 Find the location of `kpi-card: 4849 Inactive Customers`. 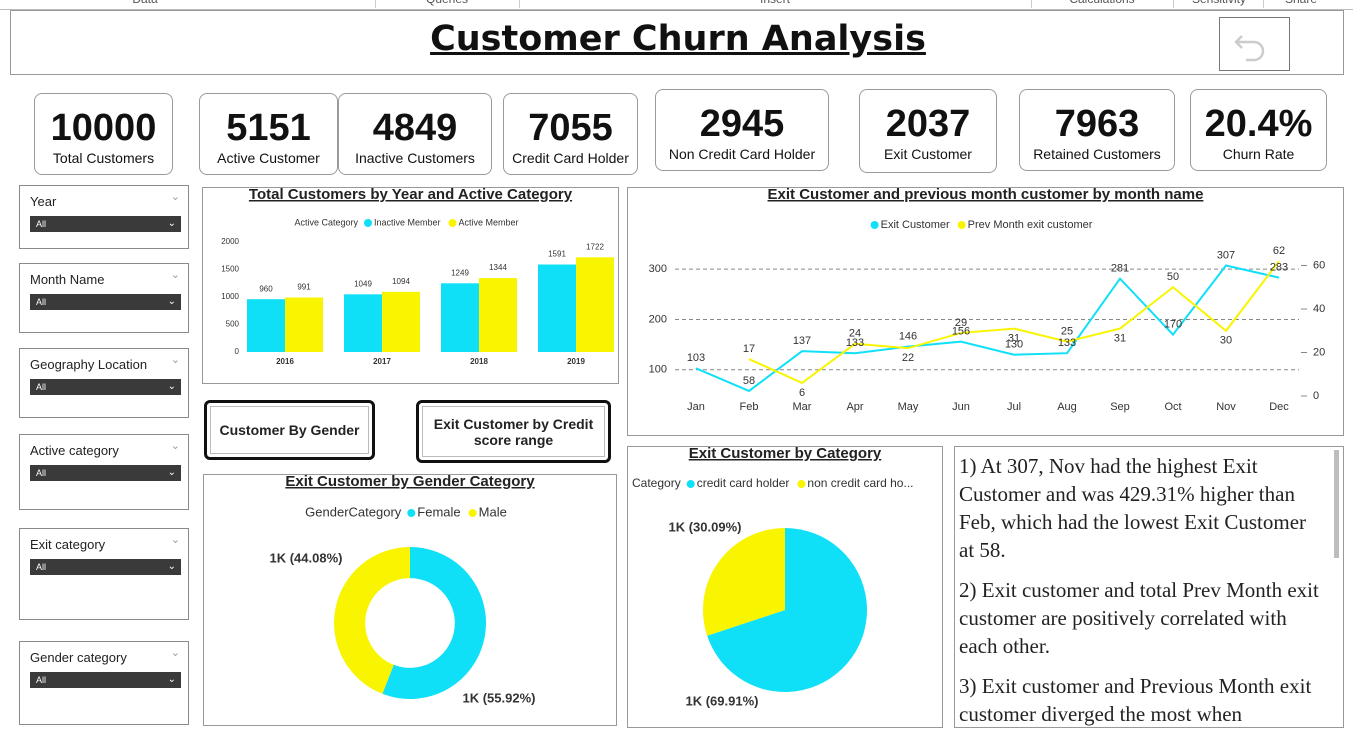

kpi-card: 4849 Inactive Customers is located at coordinates (415, 134).